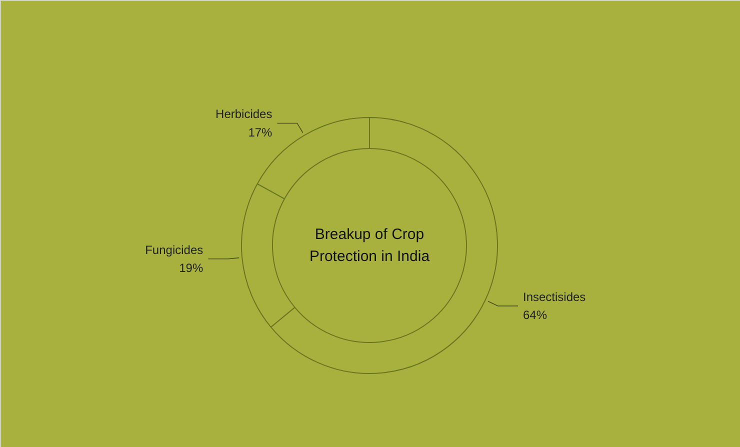  Describe the element at coordinates (244, 114) in the screenshot. I see `slice-label: Herbicides` at that location.